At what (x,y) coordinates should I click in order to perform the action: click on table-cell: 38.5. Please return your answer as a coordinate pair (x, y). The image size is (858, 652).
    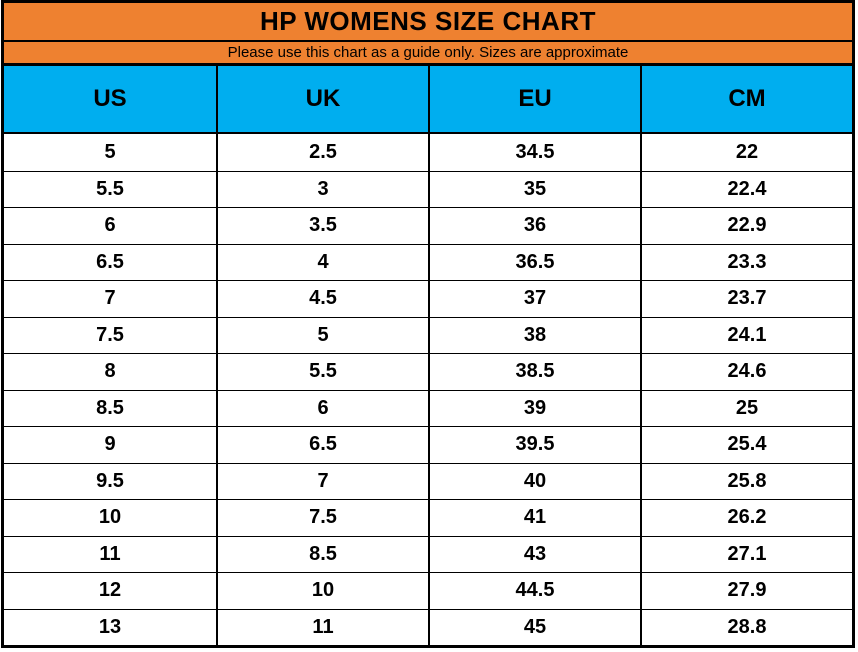
    Looking at the image, I should click on (534, 372).